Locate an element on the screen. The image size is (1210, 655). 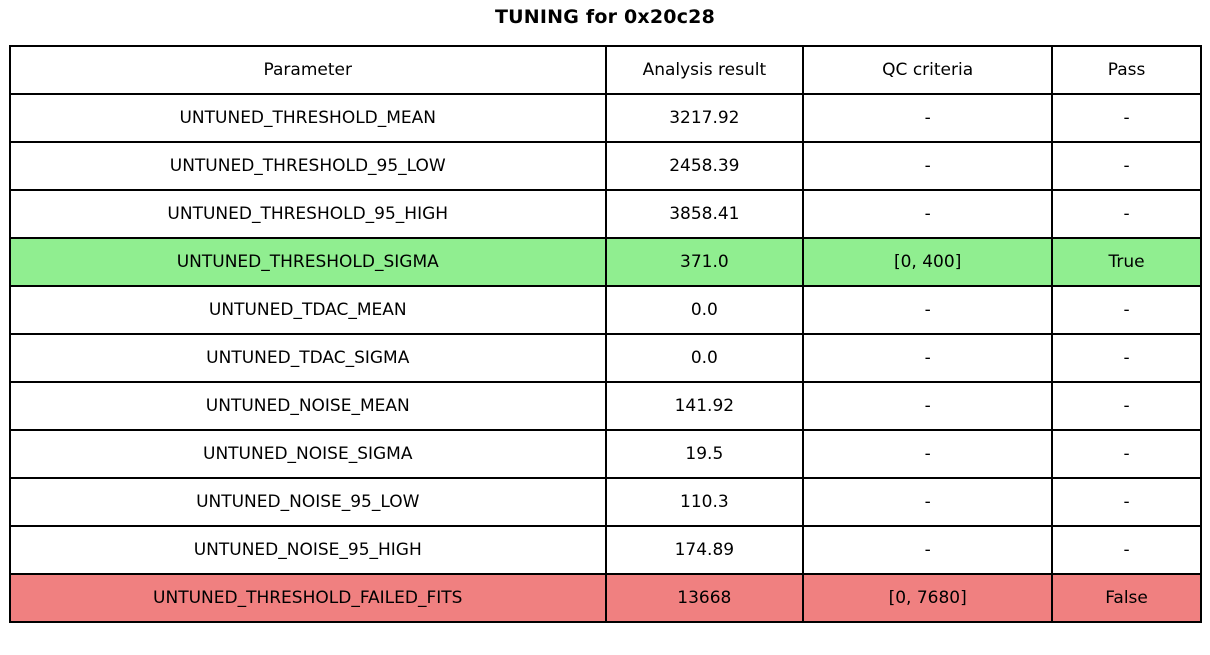
cell-qc: [0, 400] is located at coordinates (928, 262).